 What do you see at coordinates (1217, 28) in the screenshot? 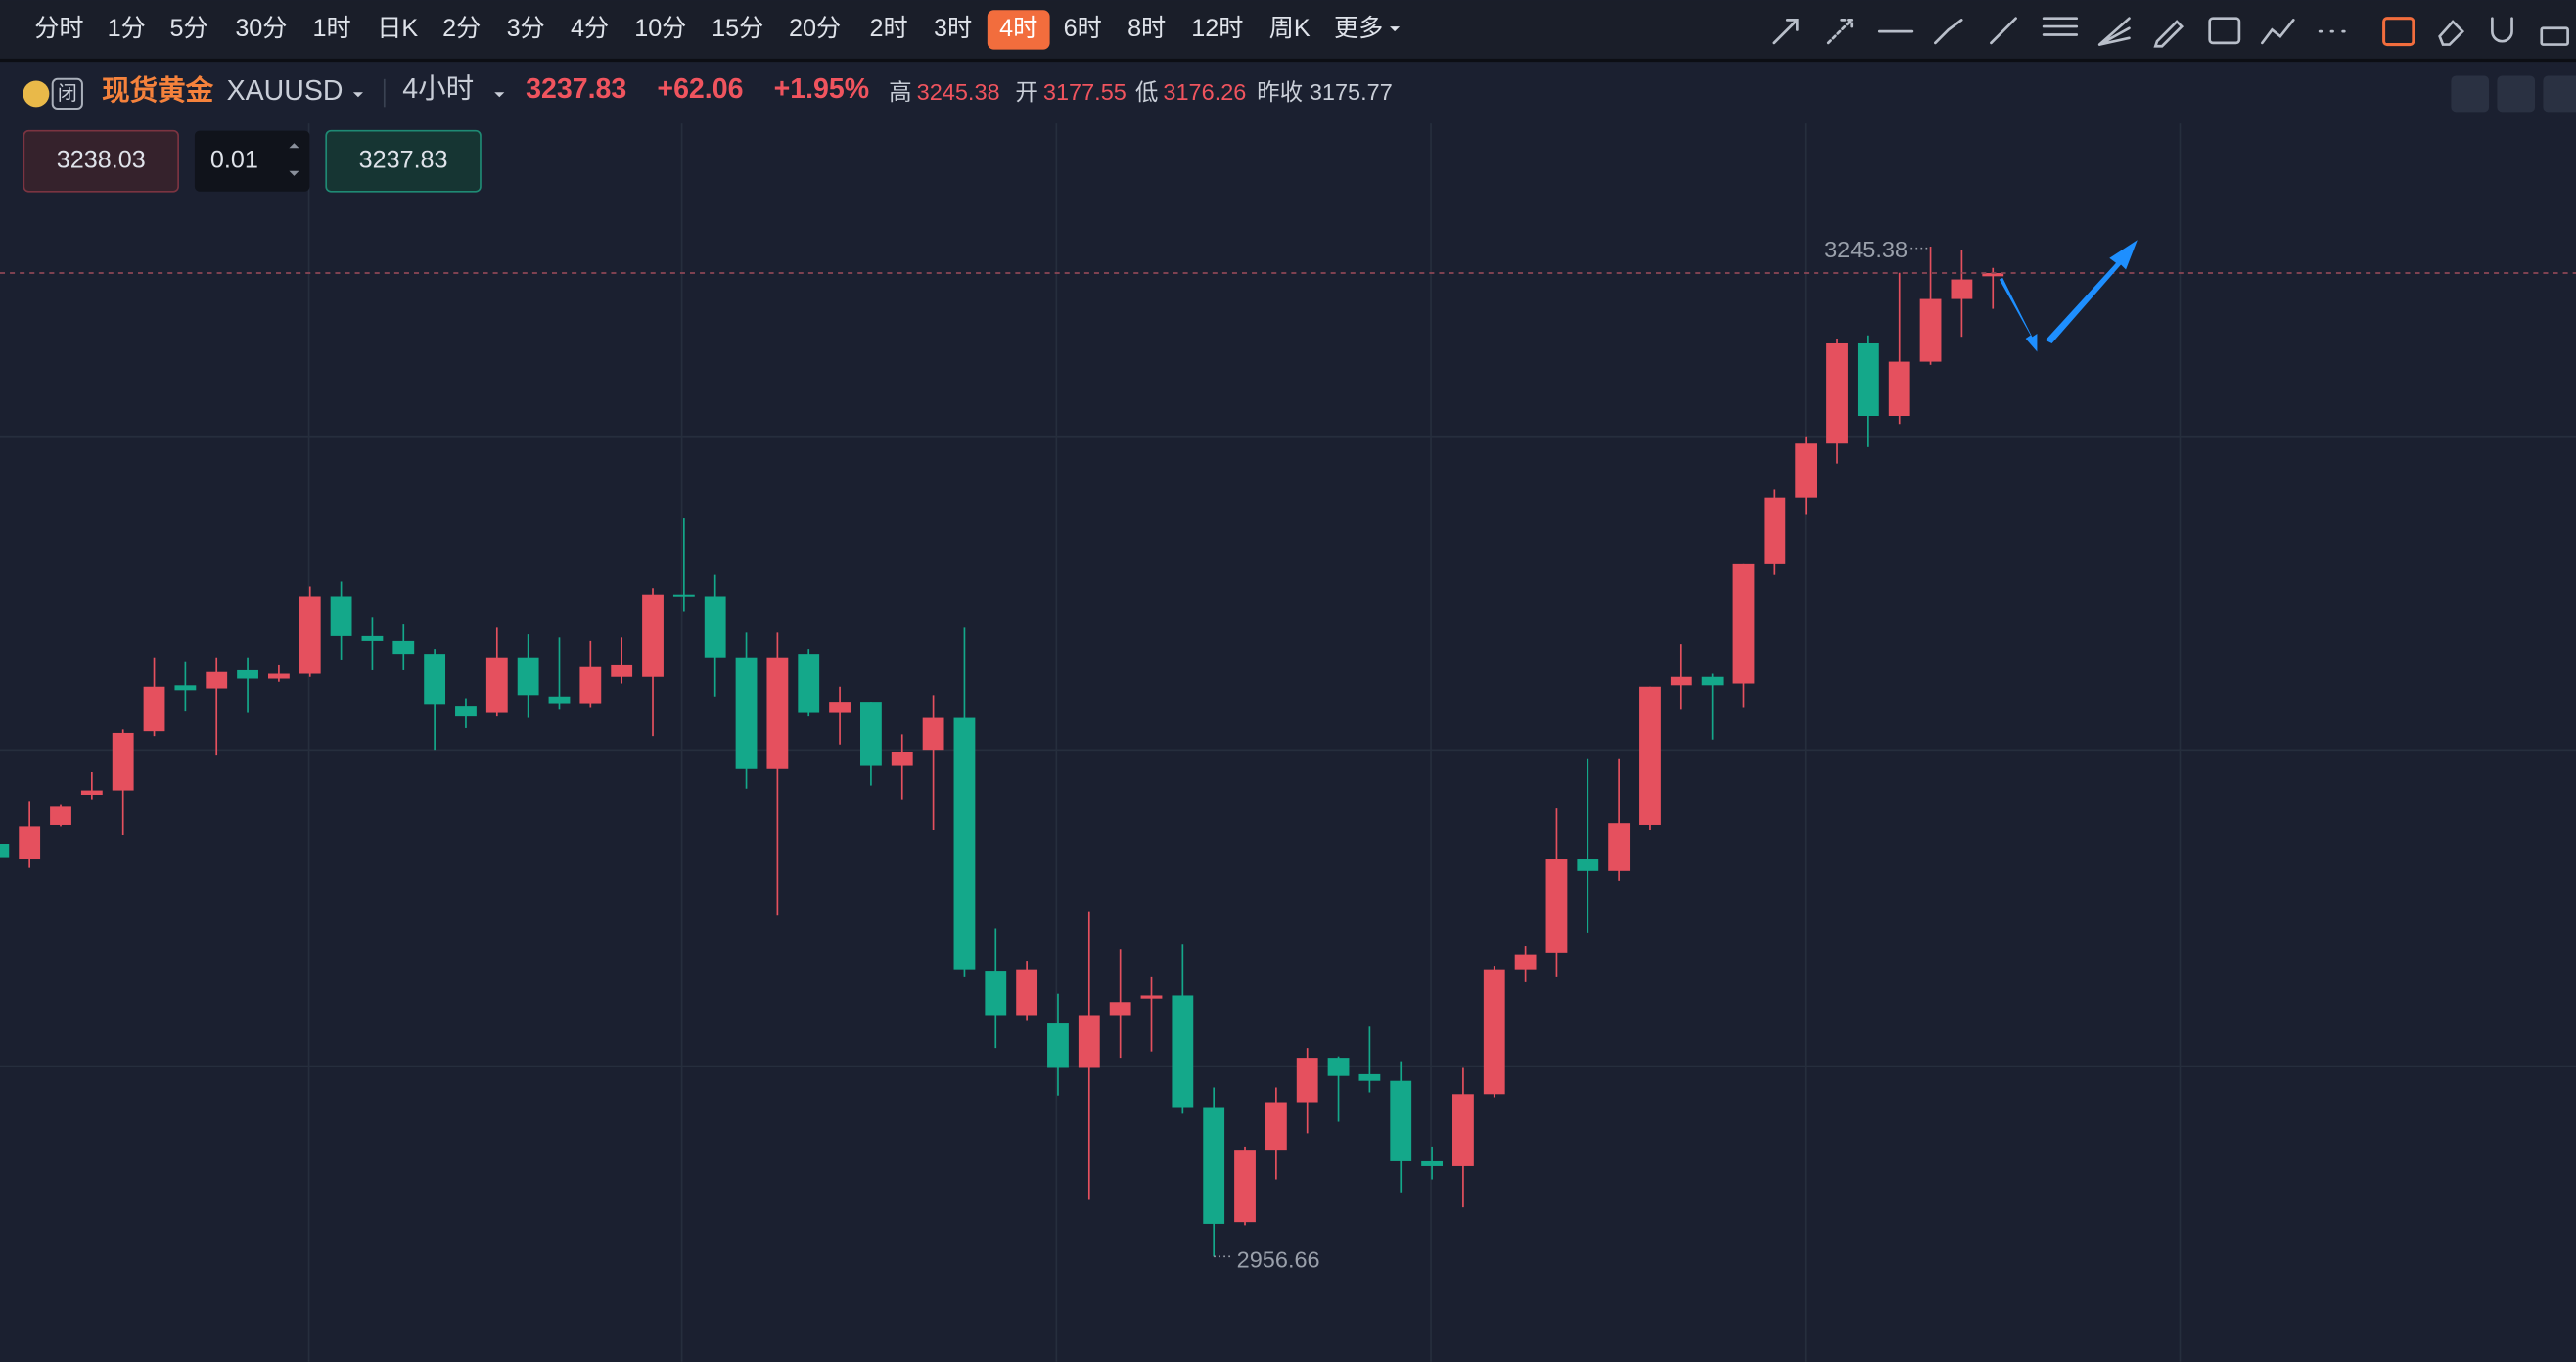
I see `timeframe-tab: 12时` at bounding box center [1217, 28].